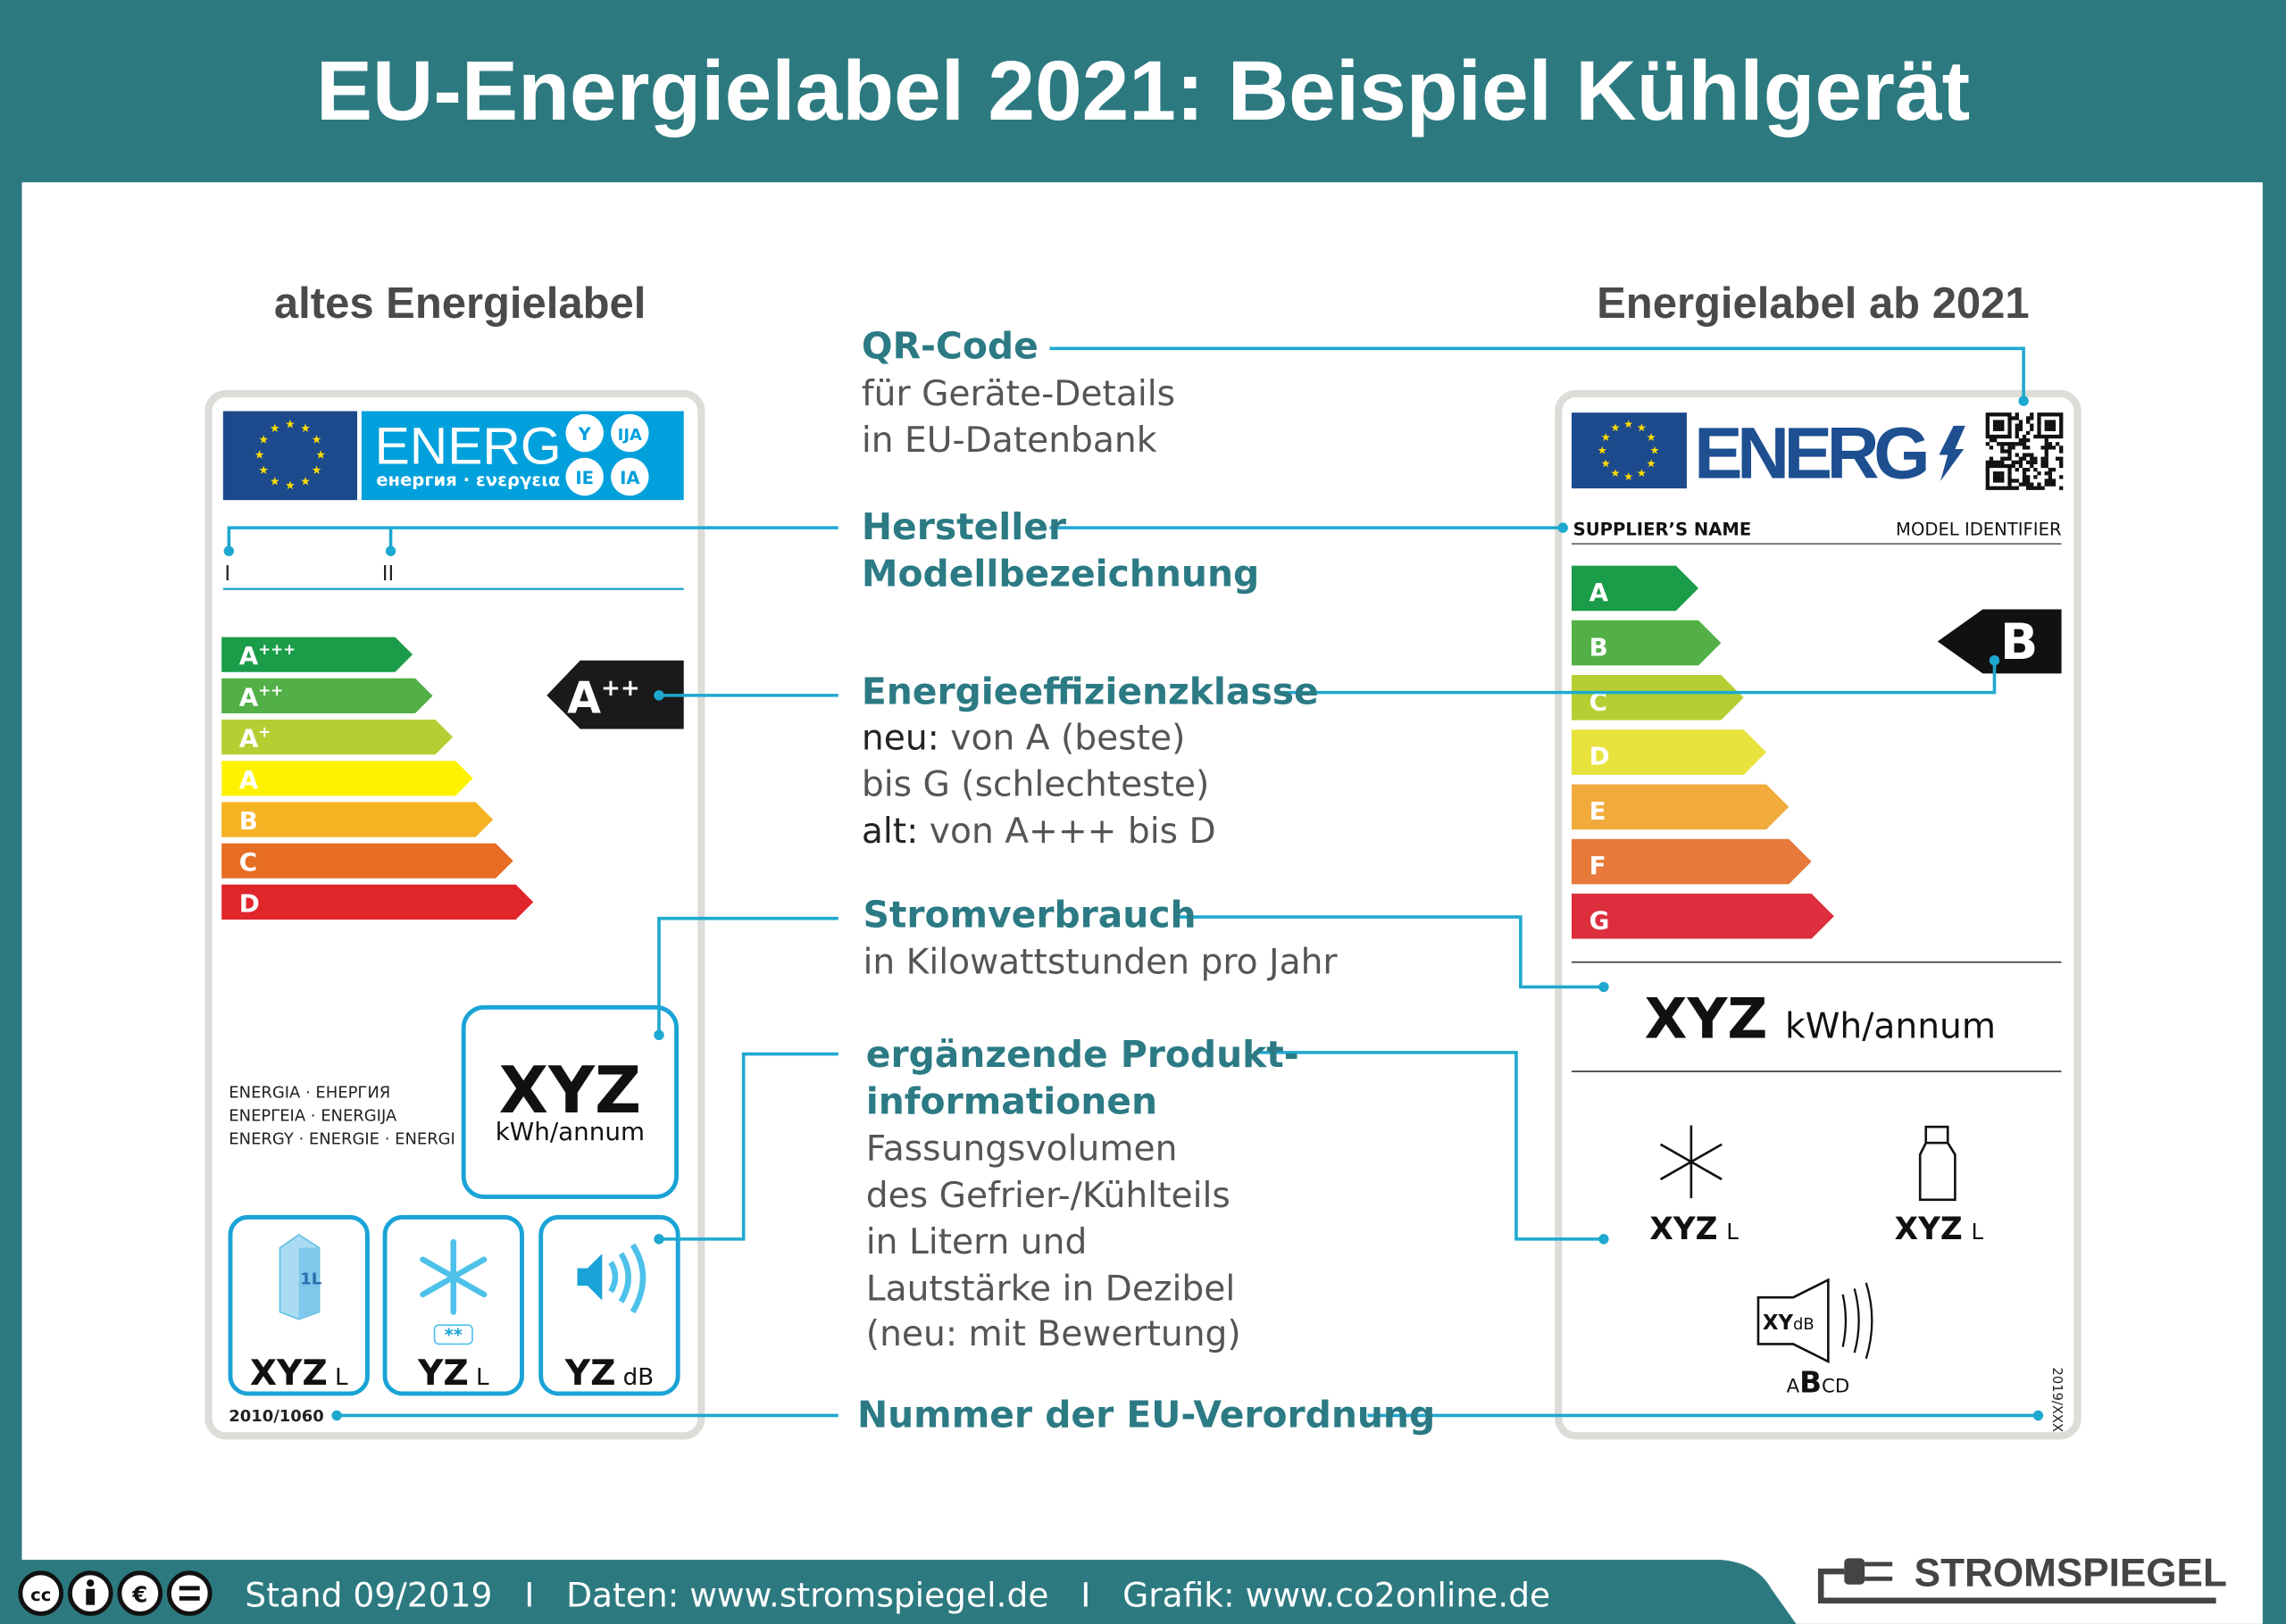 The image size is (2286, 1624). What do you see at coordinates (41, 1593) in the screenshot?
I see `cc-icon` at bounding box center [41, 1593].